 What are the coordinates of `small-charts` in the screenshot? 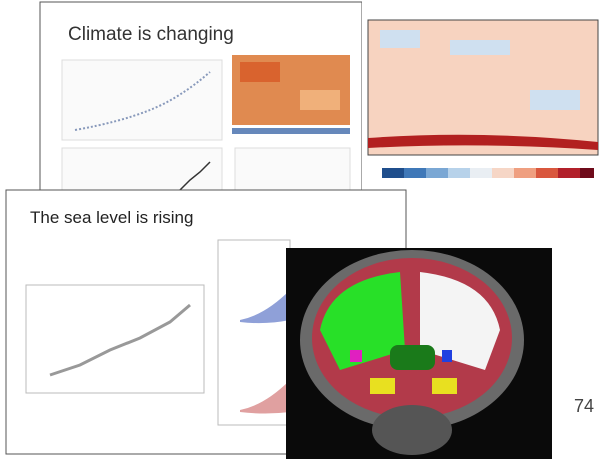 It's located at (206, 170).